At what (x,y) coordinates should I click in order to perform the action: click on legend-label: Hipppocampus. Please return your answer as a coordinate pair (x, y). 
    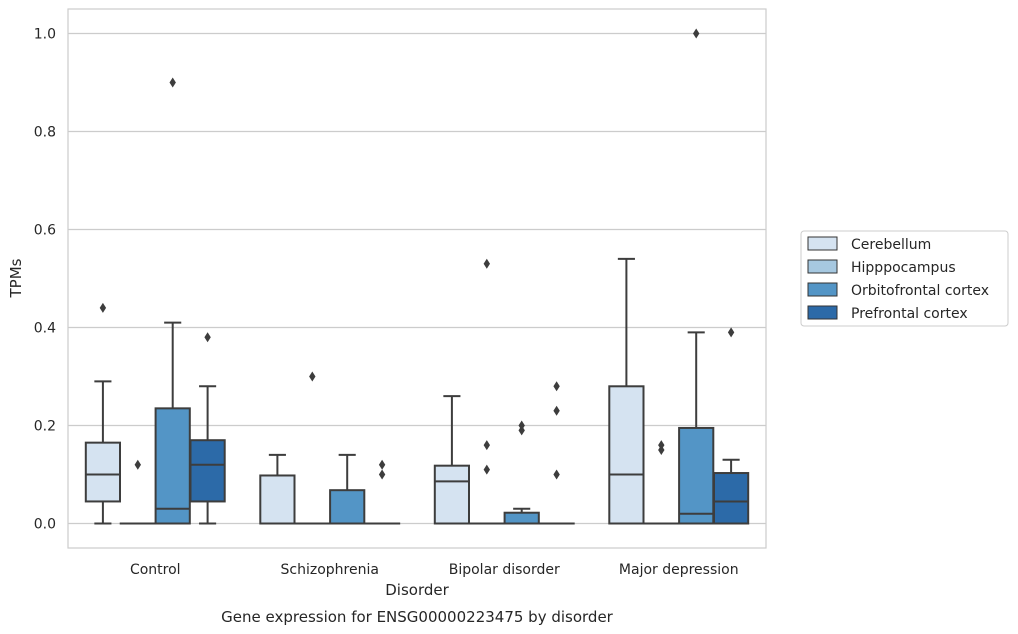
    Looking at the image, I should click on (903, 268).